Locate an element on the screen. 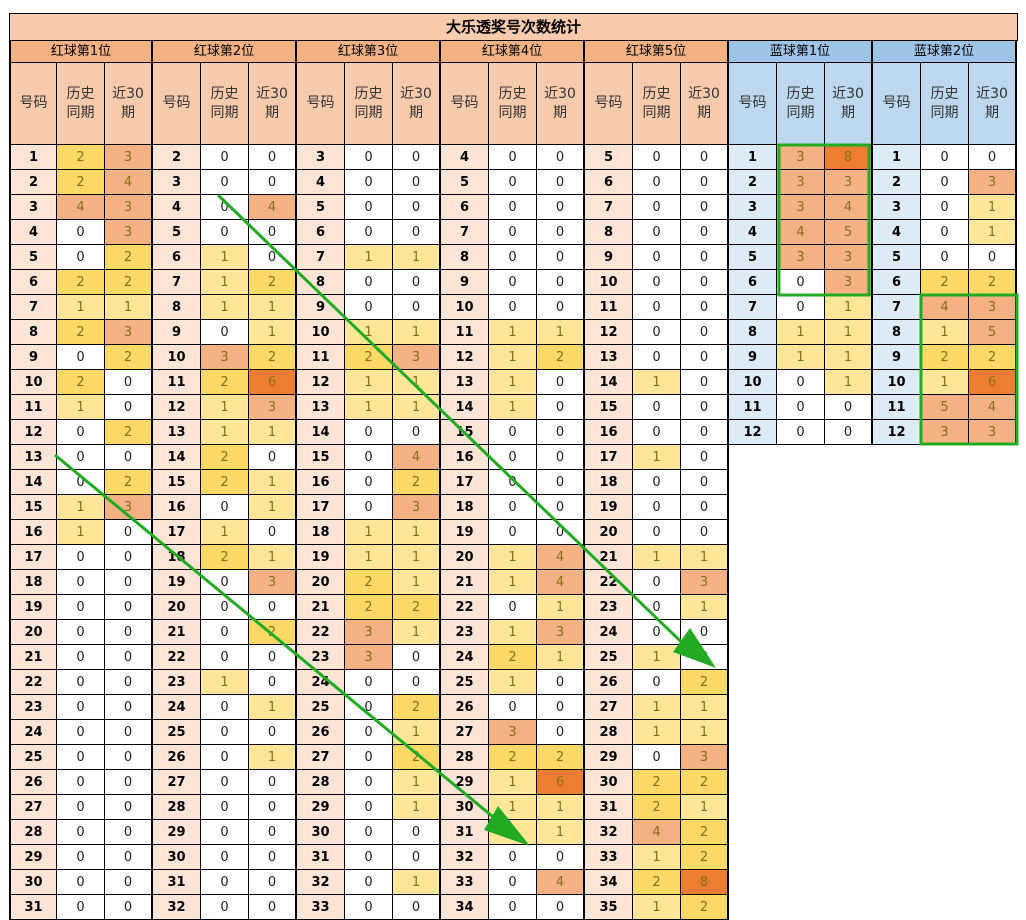 The height and width of the screenshot is (920, 1026). group-header-5: 红球第5位 is located at coordinates (657, 52).